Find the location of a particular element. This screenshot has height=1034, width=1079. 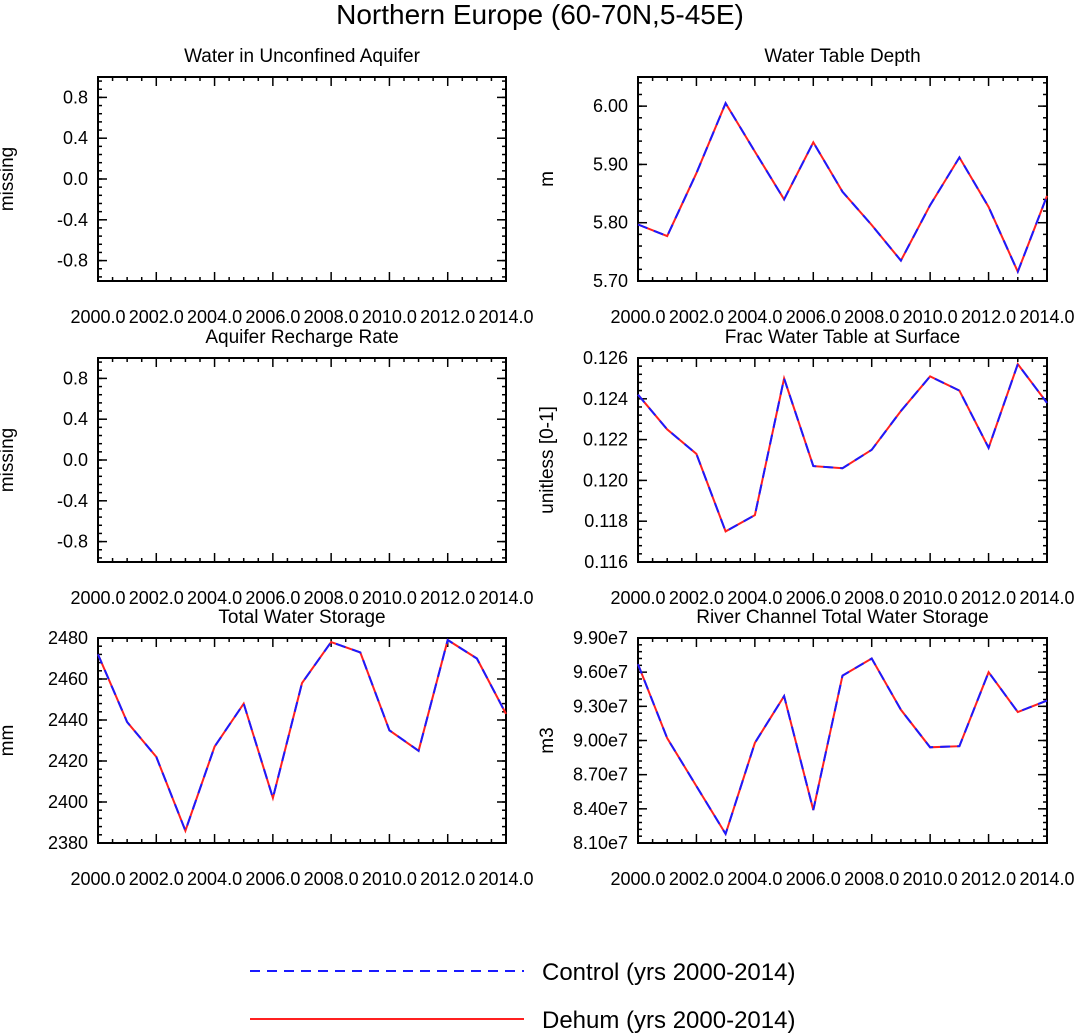

y-tick-label: 0.122 is located at coordinates (605, 440).